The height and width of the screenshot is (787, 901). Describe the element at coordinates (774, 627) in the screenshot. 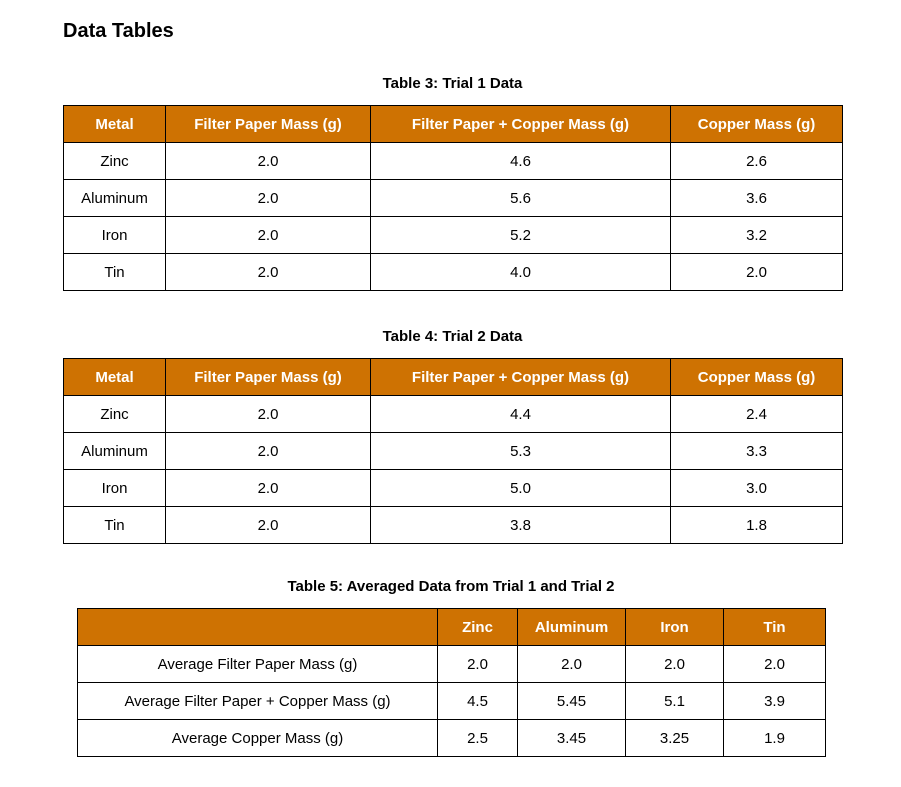

I see `column-header: Tin` at that location.